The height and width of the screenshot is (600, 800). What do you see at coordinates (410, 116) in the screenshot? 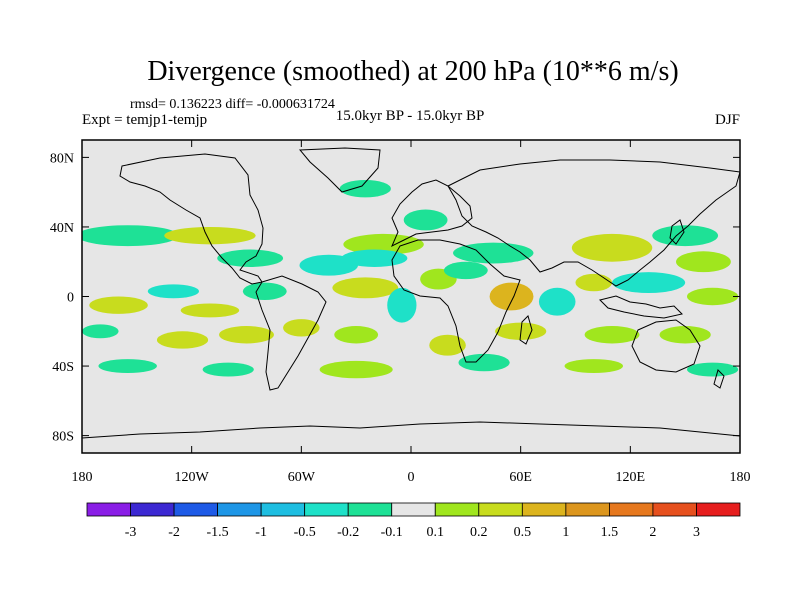
I see `period-label: 15.0kyr BP - 15.0kyr BP` at bounding box center [410, 116].